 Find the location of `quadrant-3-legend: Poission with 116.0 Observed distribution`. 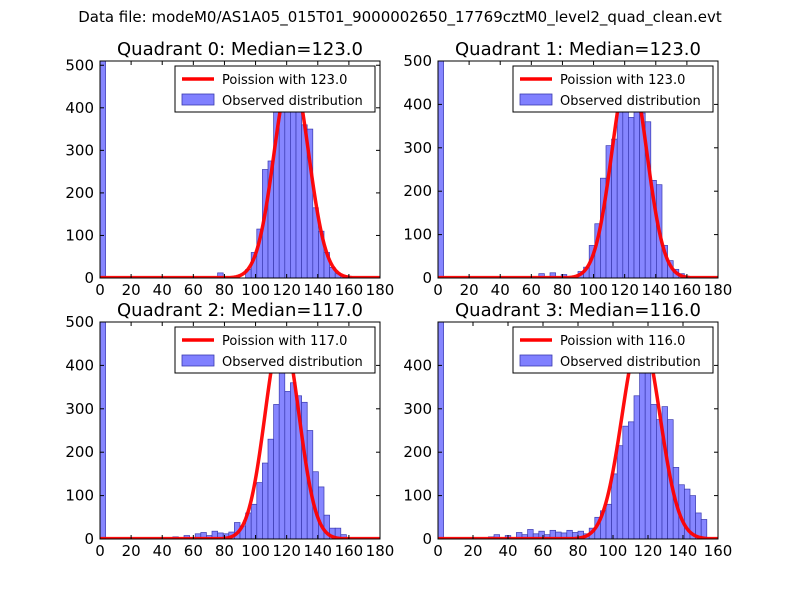

quadrant-3-legend: Poission with 116.0 Observed distribution is located at coordinates (613, 350).